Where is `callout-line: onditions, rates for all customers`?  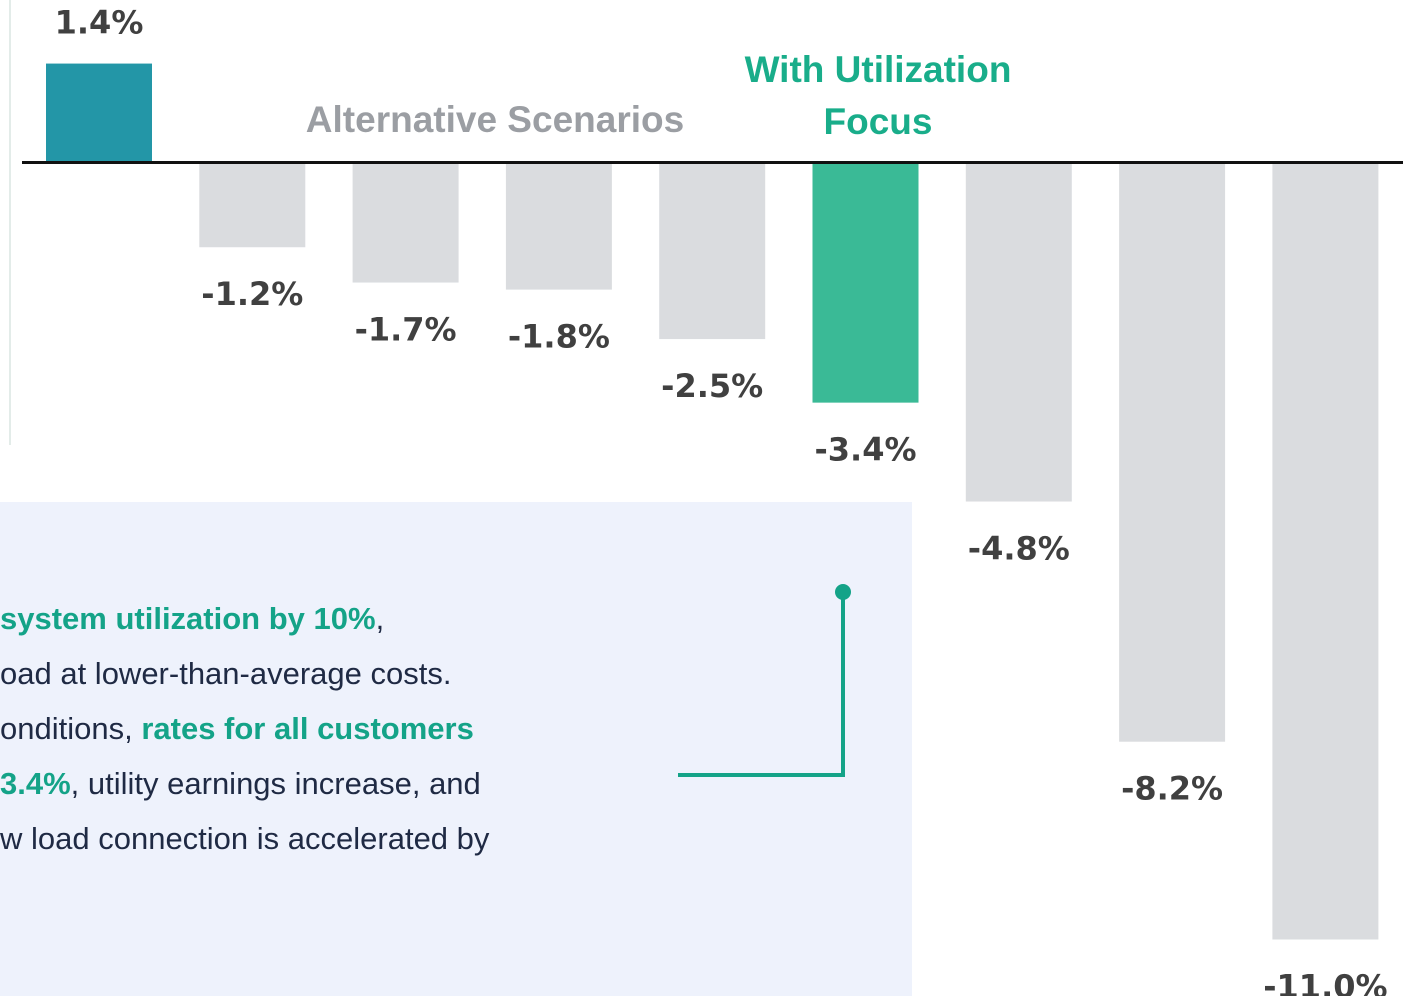
callout-line: onditions, rates for all customers is located at coordinates (237, 728).